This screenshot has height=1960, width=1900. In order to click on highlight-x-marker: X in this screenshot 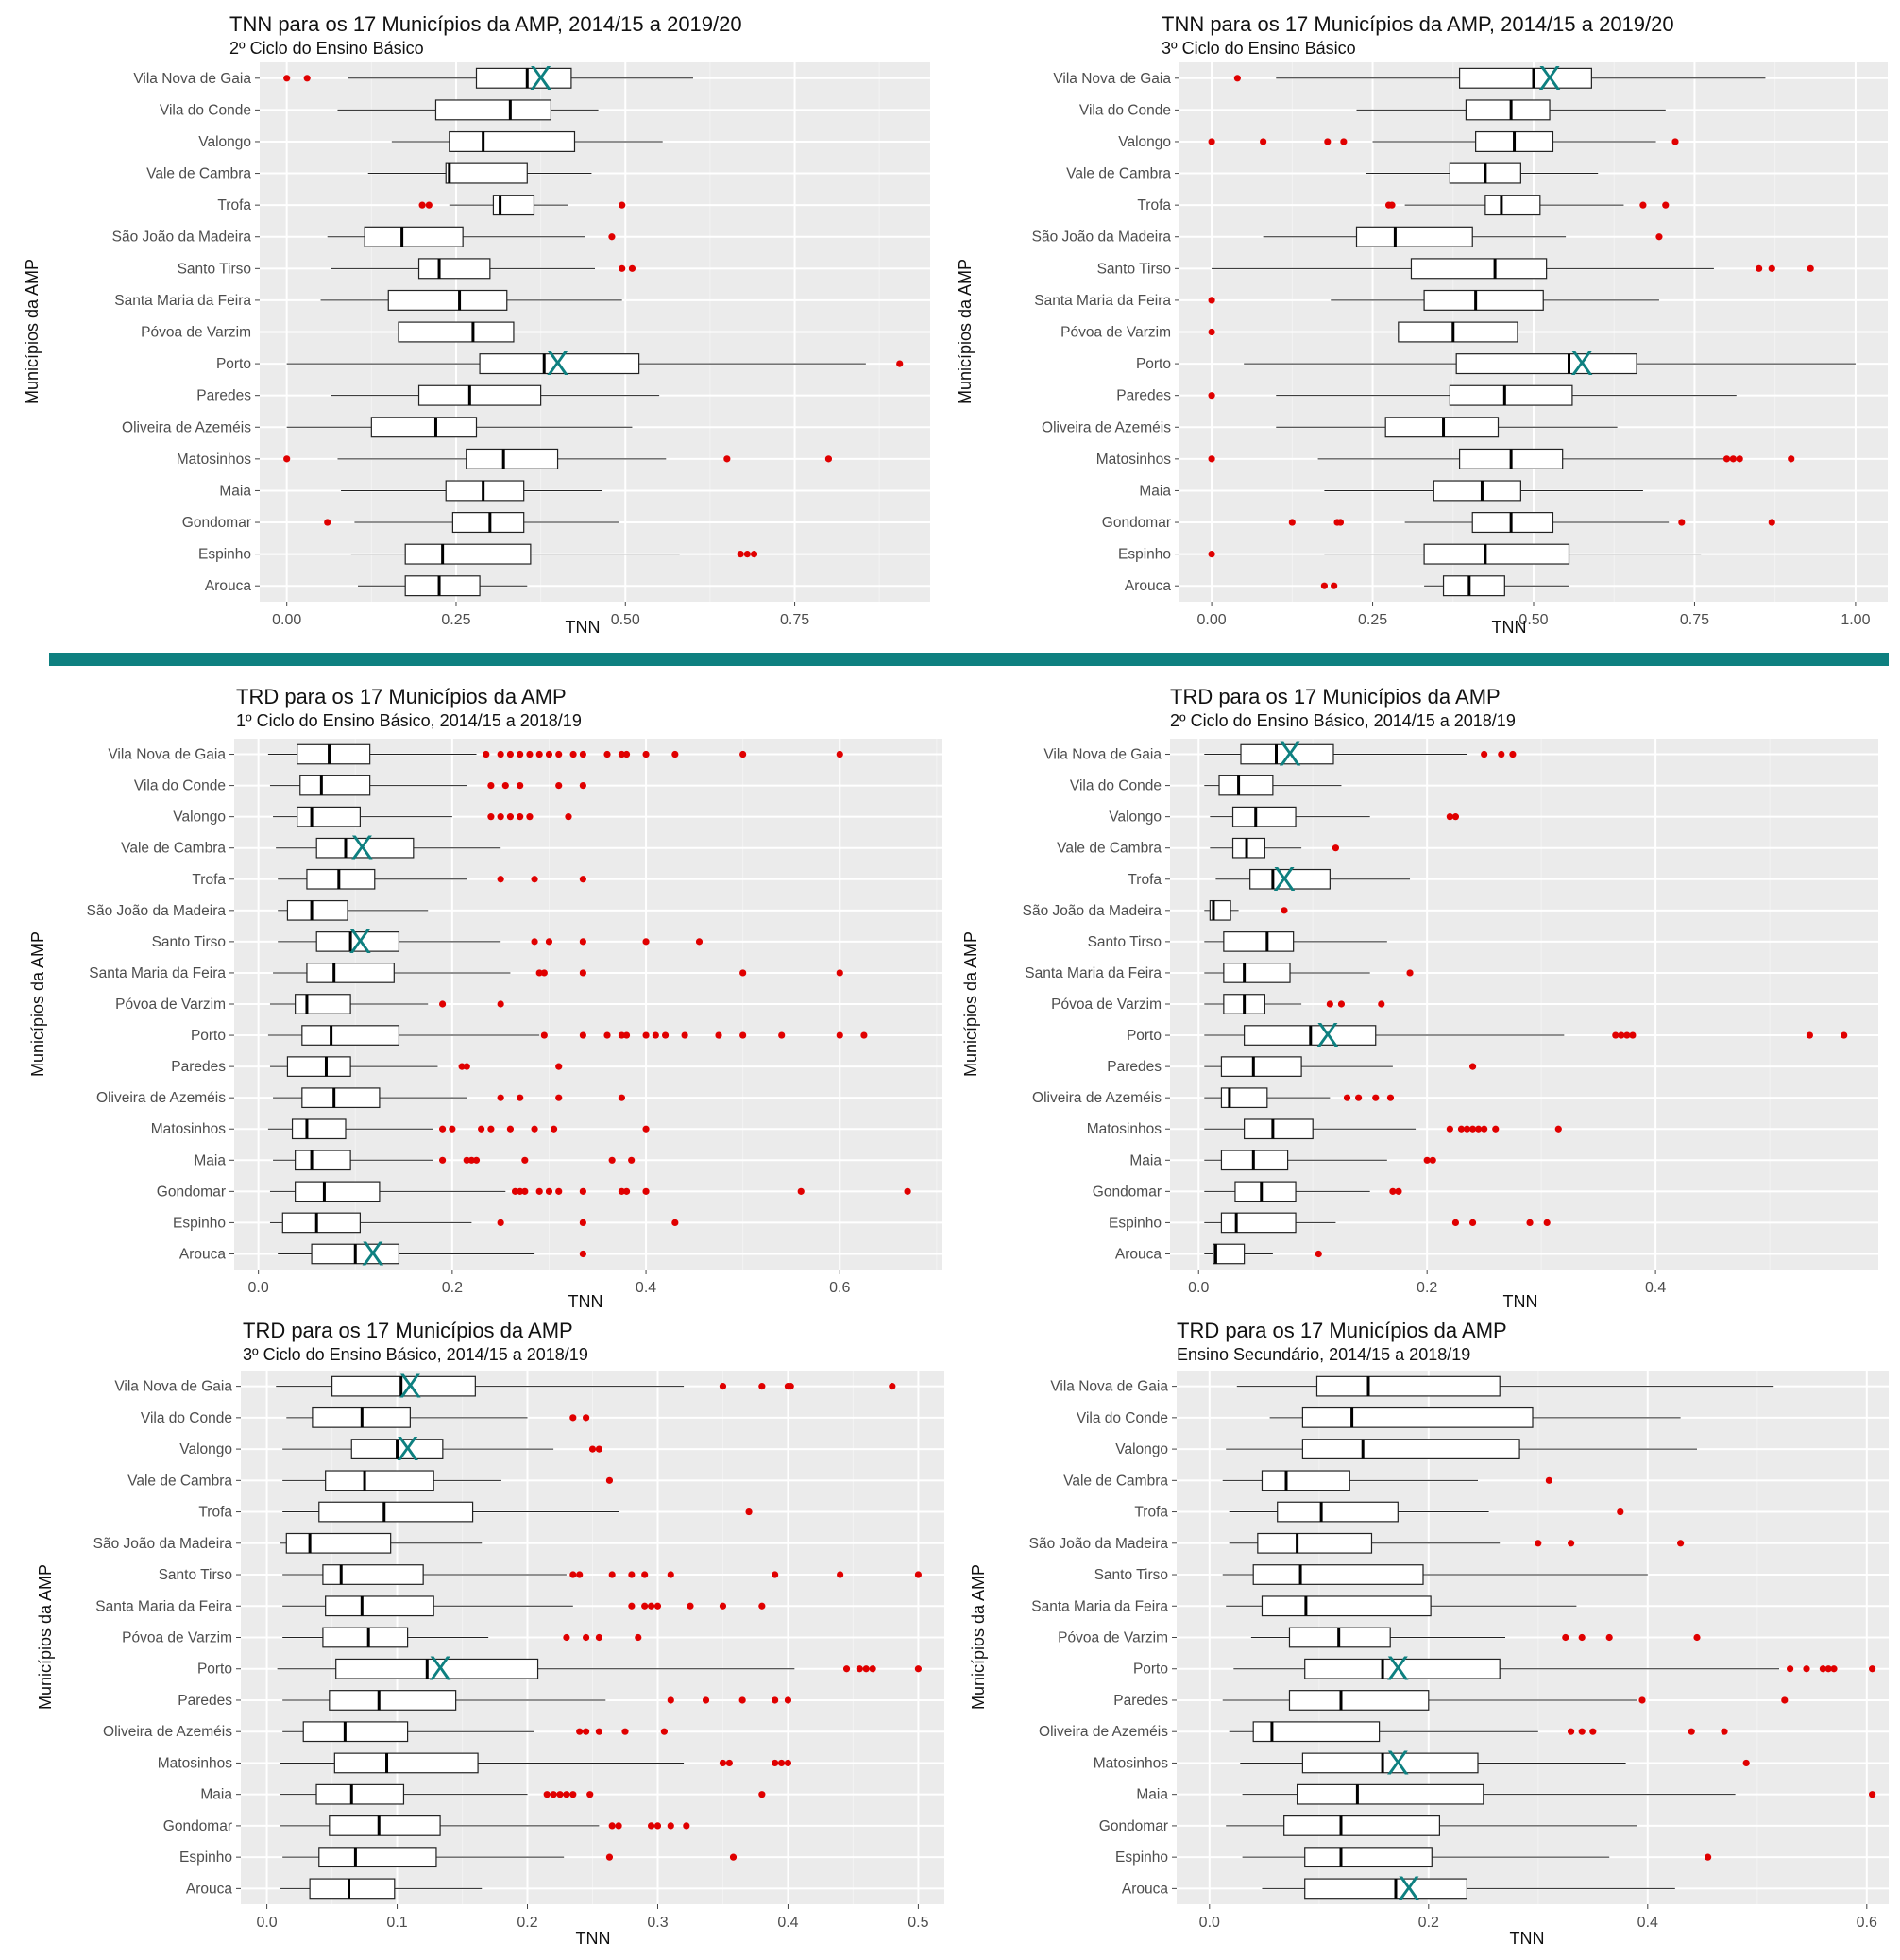, I will do `click(1327, 1034)`.